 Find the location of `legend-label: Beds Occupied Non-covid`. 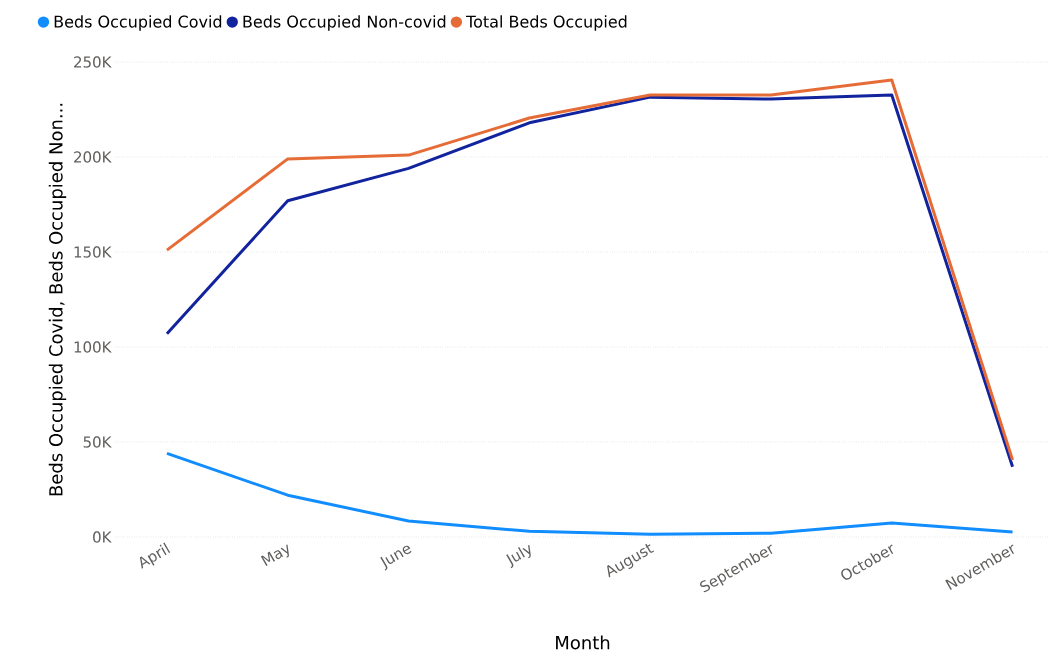

legend-label: Beds Occupied Non-covid is located at coordinates (344, 23).